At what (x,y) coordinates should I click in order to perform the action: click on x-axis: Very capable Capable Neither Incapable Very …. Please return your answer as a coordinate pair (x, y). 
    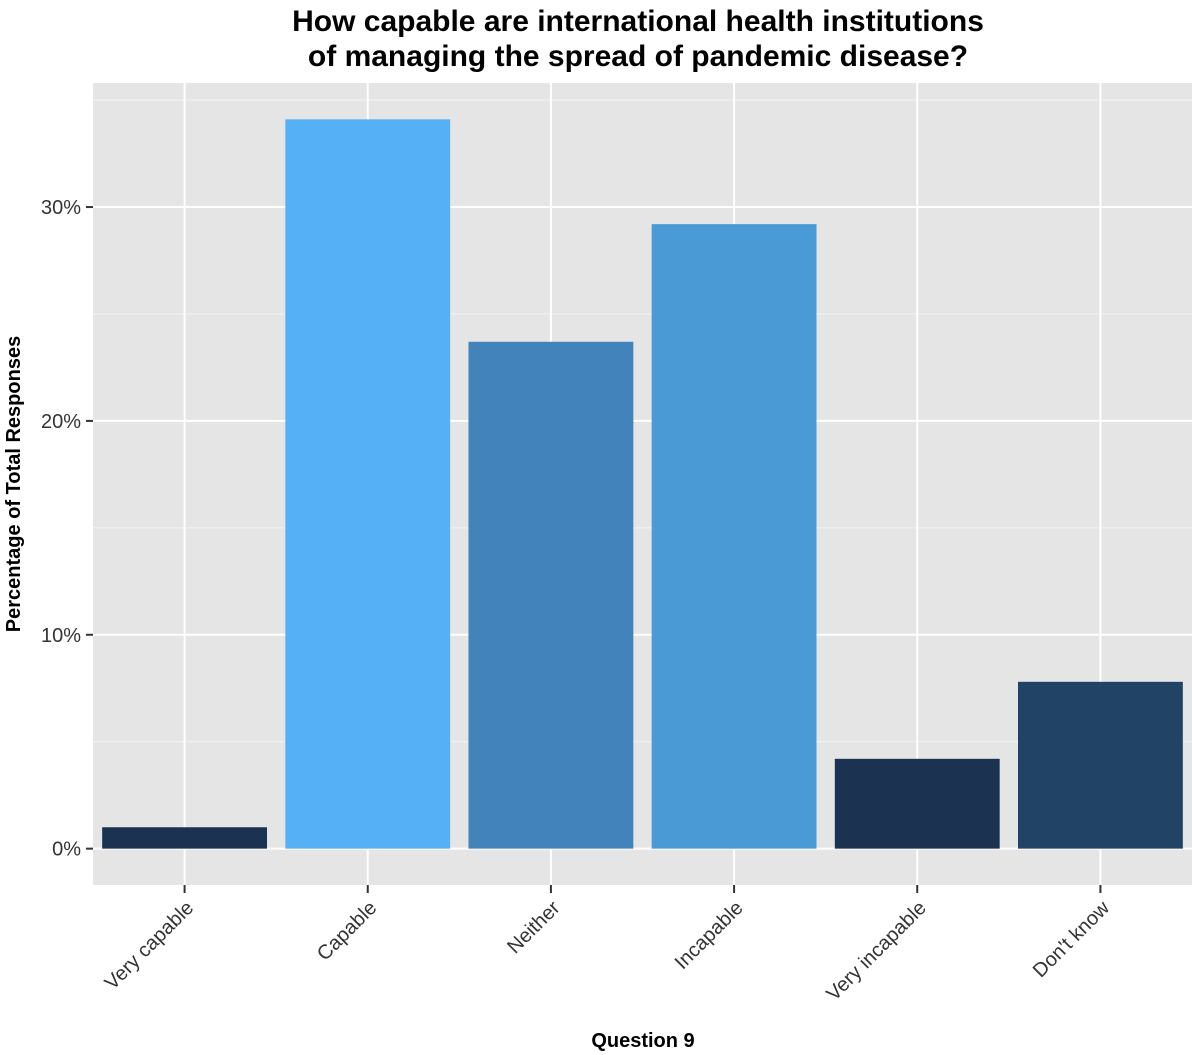
    Looking at the image, I should click on (607, 945).